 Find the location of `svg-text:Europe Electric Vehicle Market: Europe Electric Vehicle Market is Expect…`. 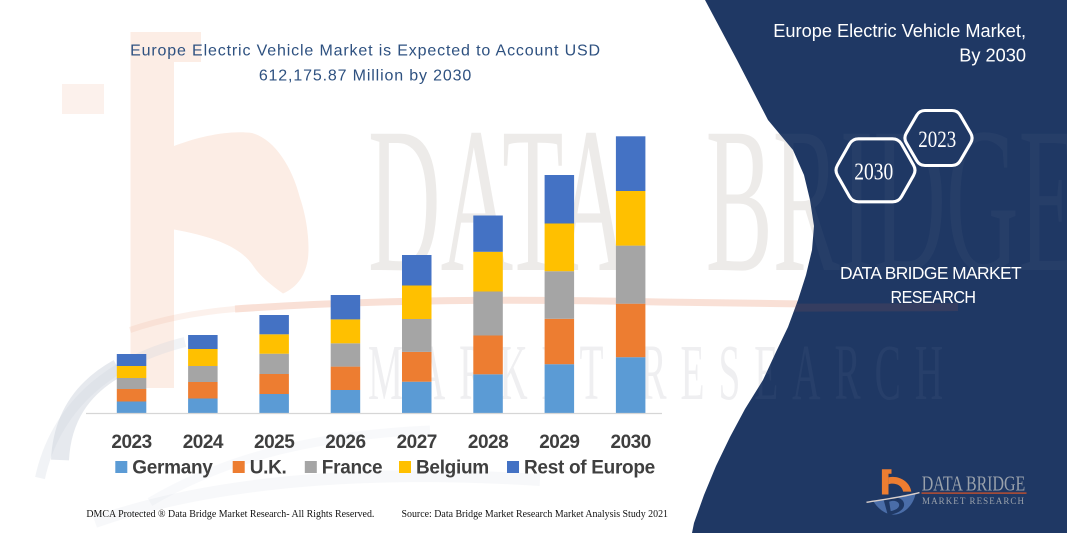

svg-text:Europe Electric Vehicle Market: Europe Electric Vehicle Market is Expect… is located at coordinates (365, 51).